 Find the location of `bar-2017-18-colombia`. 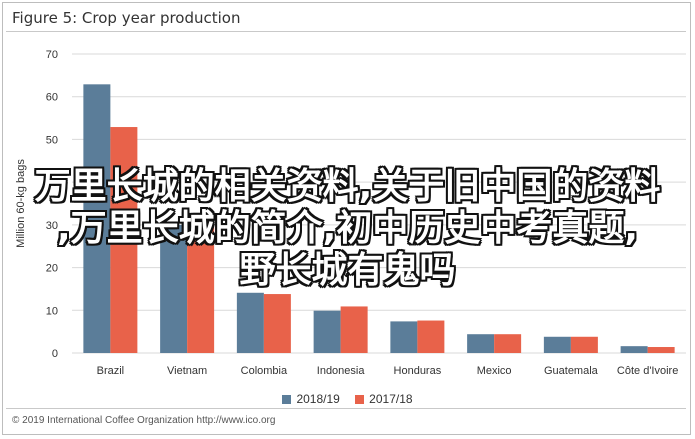

bar-2017-18-colombia is located at coordinates (277, 323).